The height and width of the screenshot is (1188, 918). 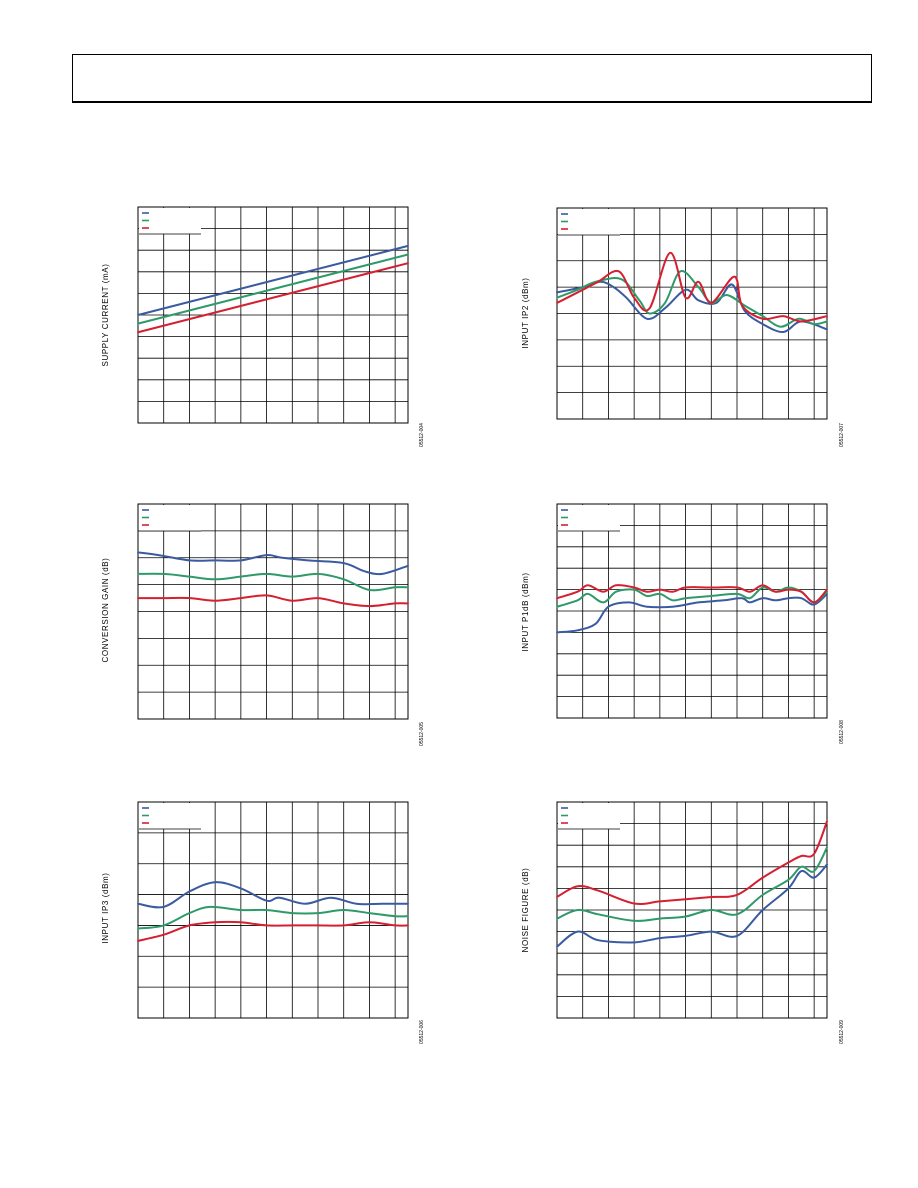 I want to click on figure-id: 05512-008, so click(x=842, y=732).